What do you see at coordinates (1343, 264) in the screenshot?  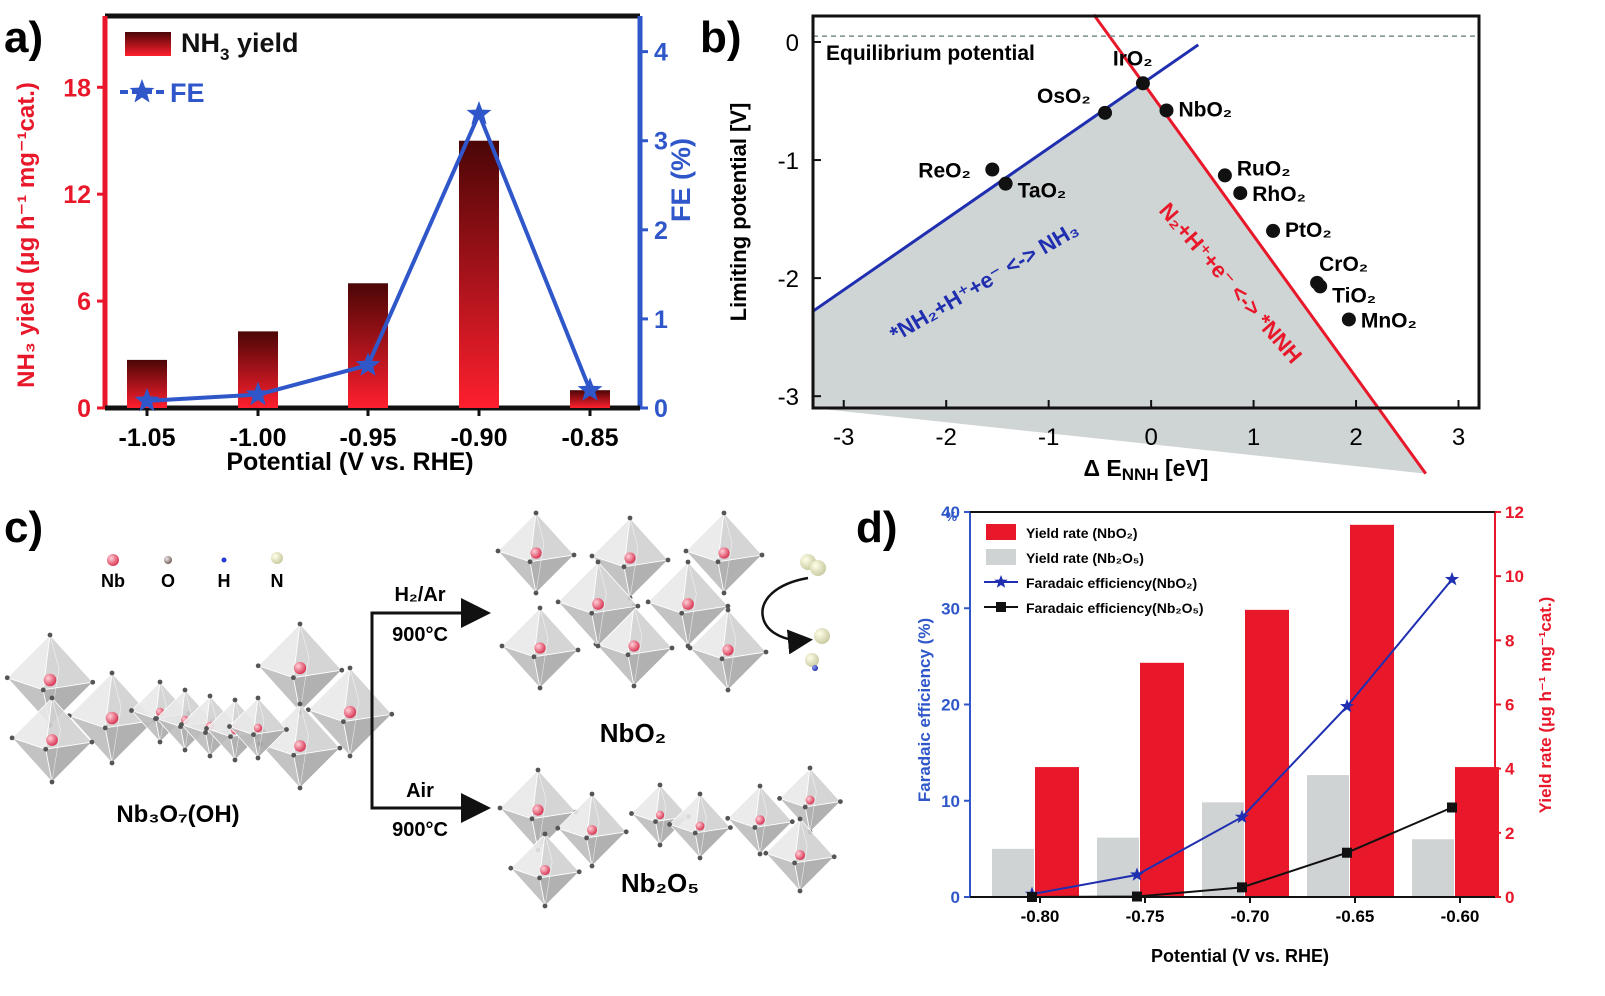 I see `b-point-label: CrO₂` at bounding box center [1343, 264].